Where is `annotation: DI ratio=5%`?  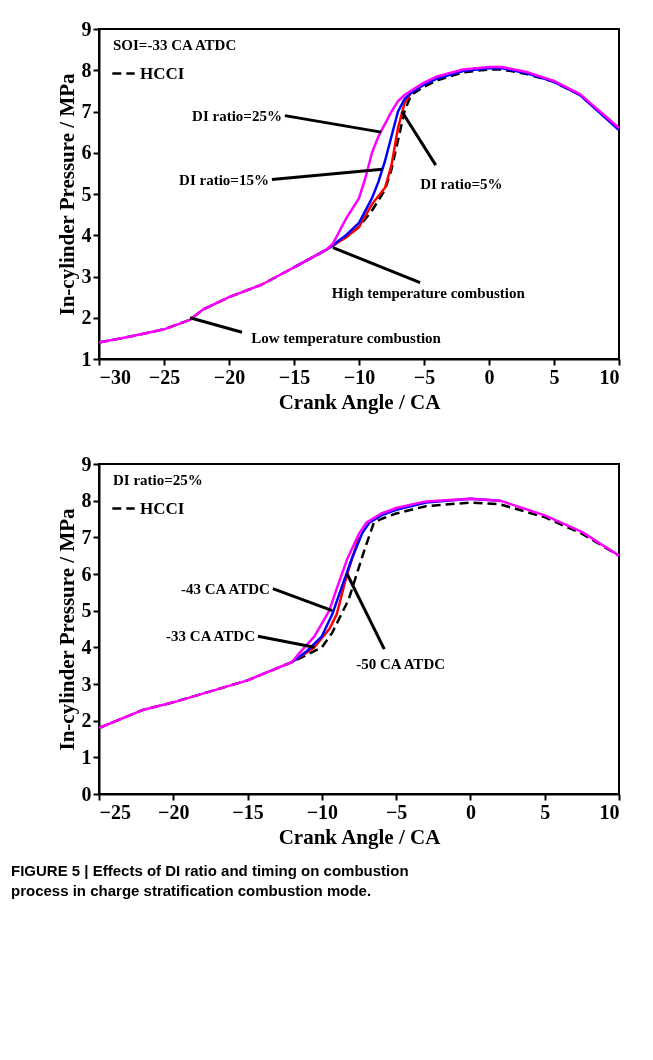 annotation: DI ratio=5% is located at coordinates (461, 183).